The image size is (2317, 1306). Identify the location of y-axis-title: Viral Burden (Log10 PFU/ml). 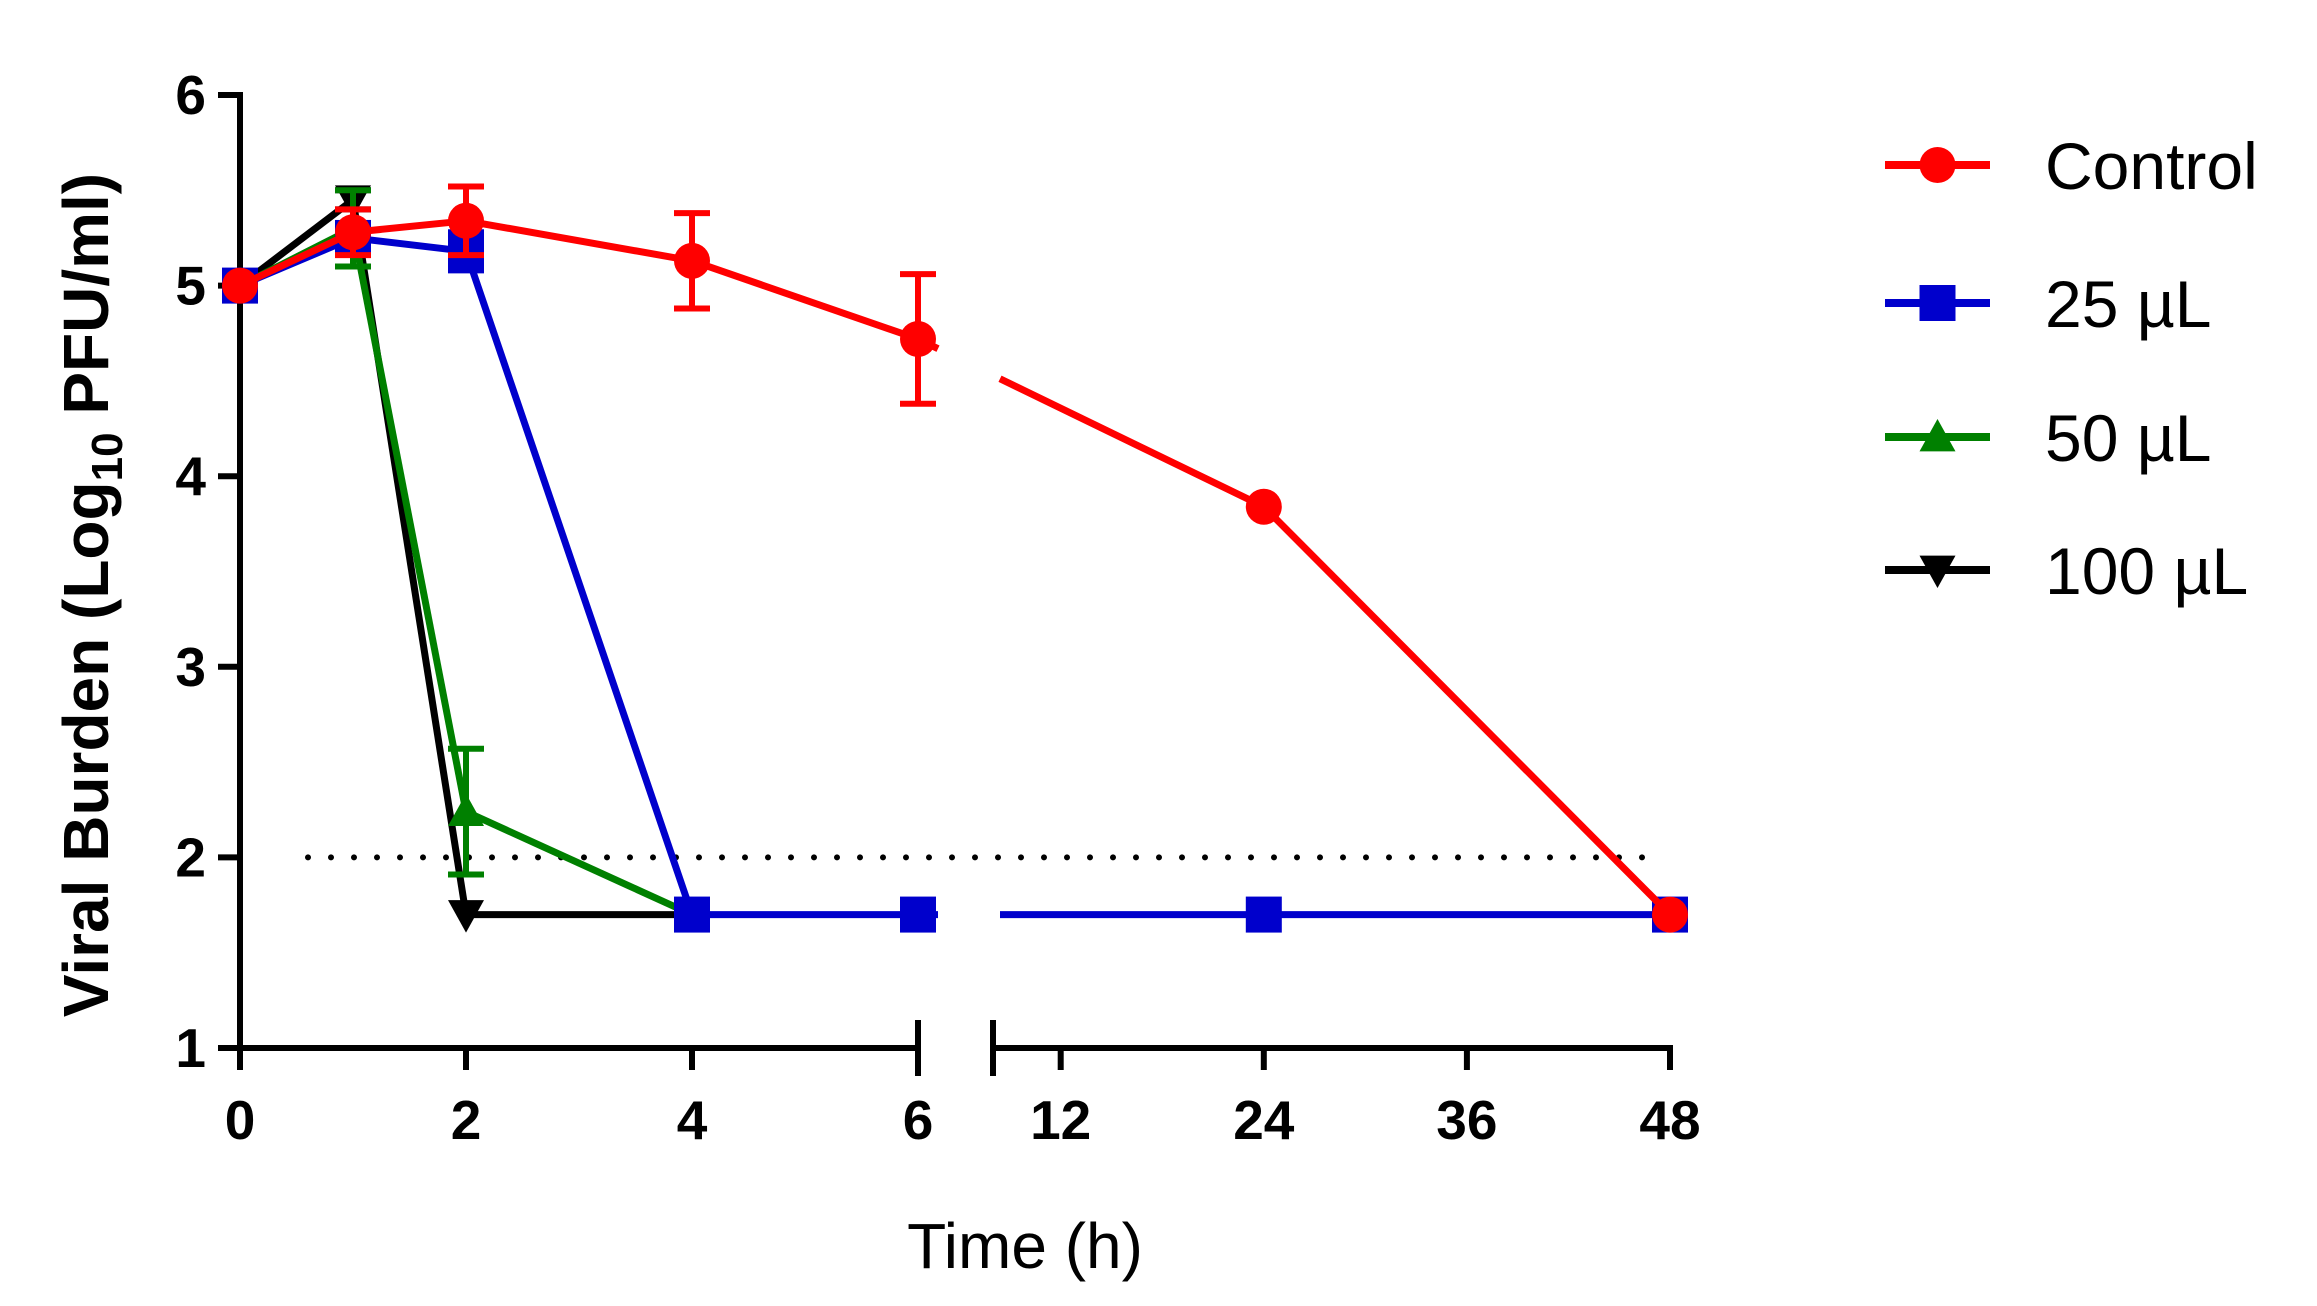
(91, 595).